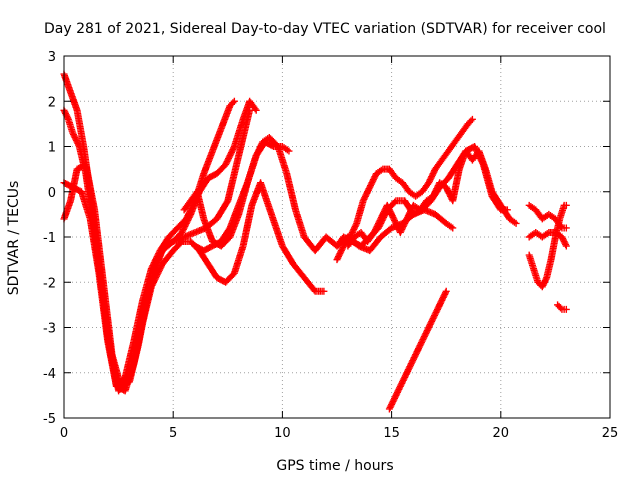 The height and width of the screenshot is (480, 640). I want to click on x-tick-label: 15, so click(391, 433).